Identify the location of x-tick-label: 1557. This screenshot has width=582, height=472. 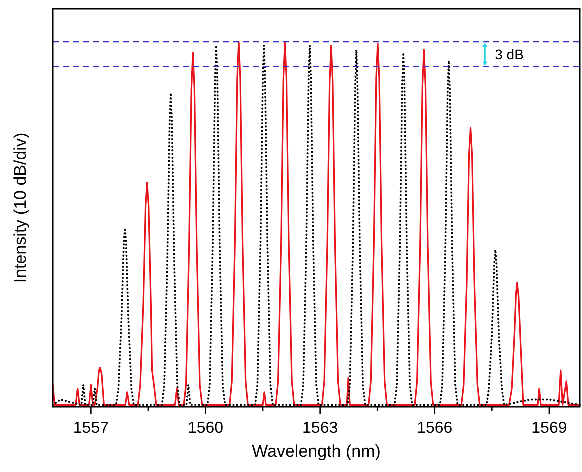
(91, 428).